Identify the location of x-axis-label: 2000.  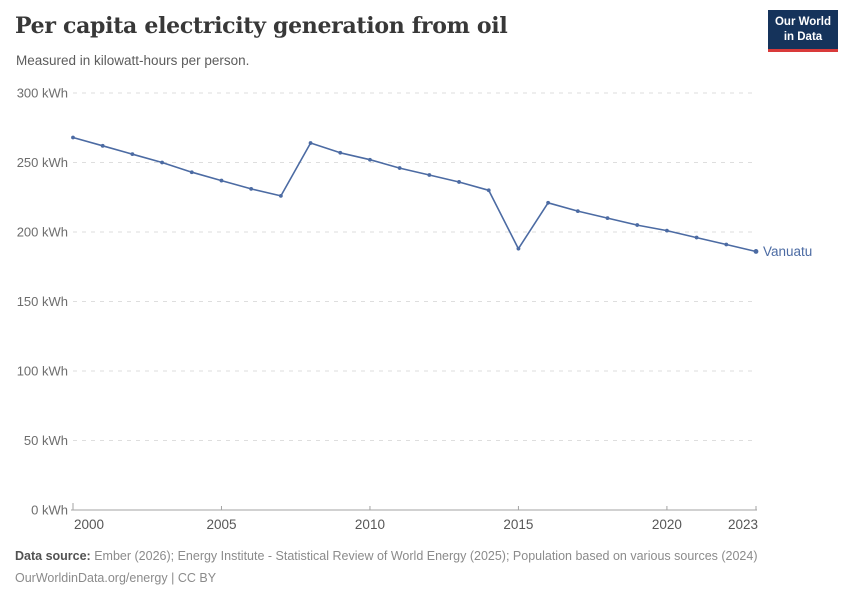
(89, 524).